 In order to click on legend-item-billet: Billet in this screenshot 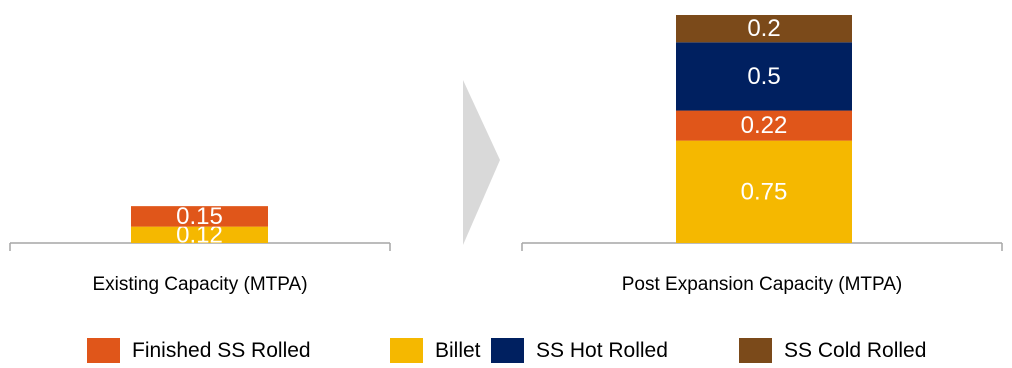, I will do `click(435, 350)`.